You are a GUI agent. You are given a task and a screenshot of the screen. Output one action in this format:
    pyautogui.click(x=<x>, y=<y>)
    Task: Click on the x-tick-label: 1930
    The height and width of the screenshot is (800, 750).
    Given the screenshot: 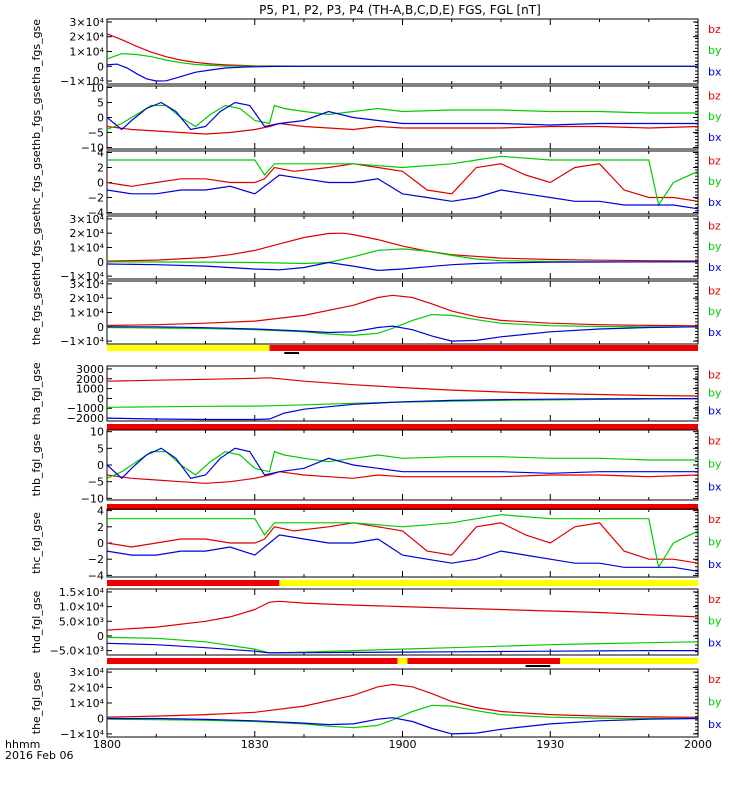 What is the action you would take?
    pyautogui.click(x=550, y=744)
    